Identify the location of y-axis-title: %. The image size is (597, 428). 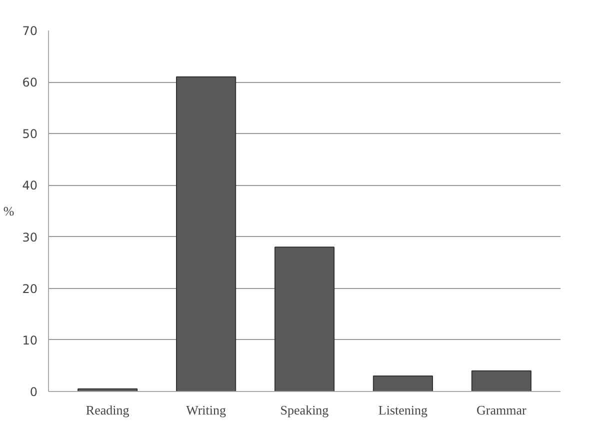
(8, 211).